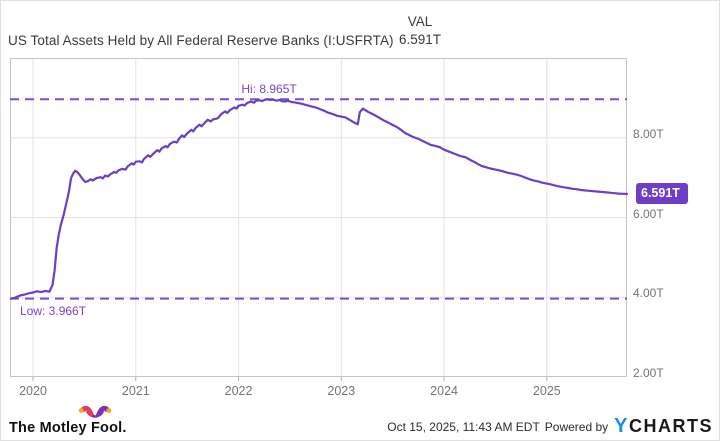 This screenshot has width=720, height=441. I want to click on ycharts-y-glyph: Y, so click(621, 426).